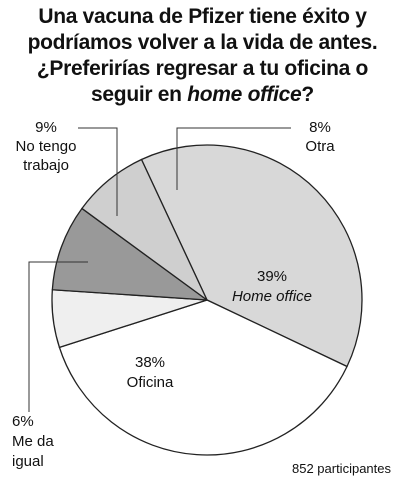  What do you see at coordinates (28, 461) in the screenshot?
I see `me-da-igual-label-2: igual` at bounding box center [28, 461].